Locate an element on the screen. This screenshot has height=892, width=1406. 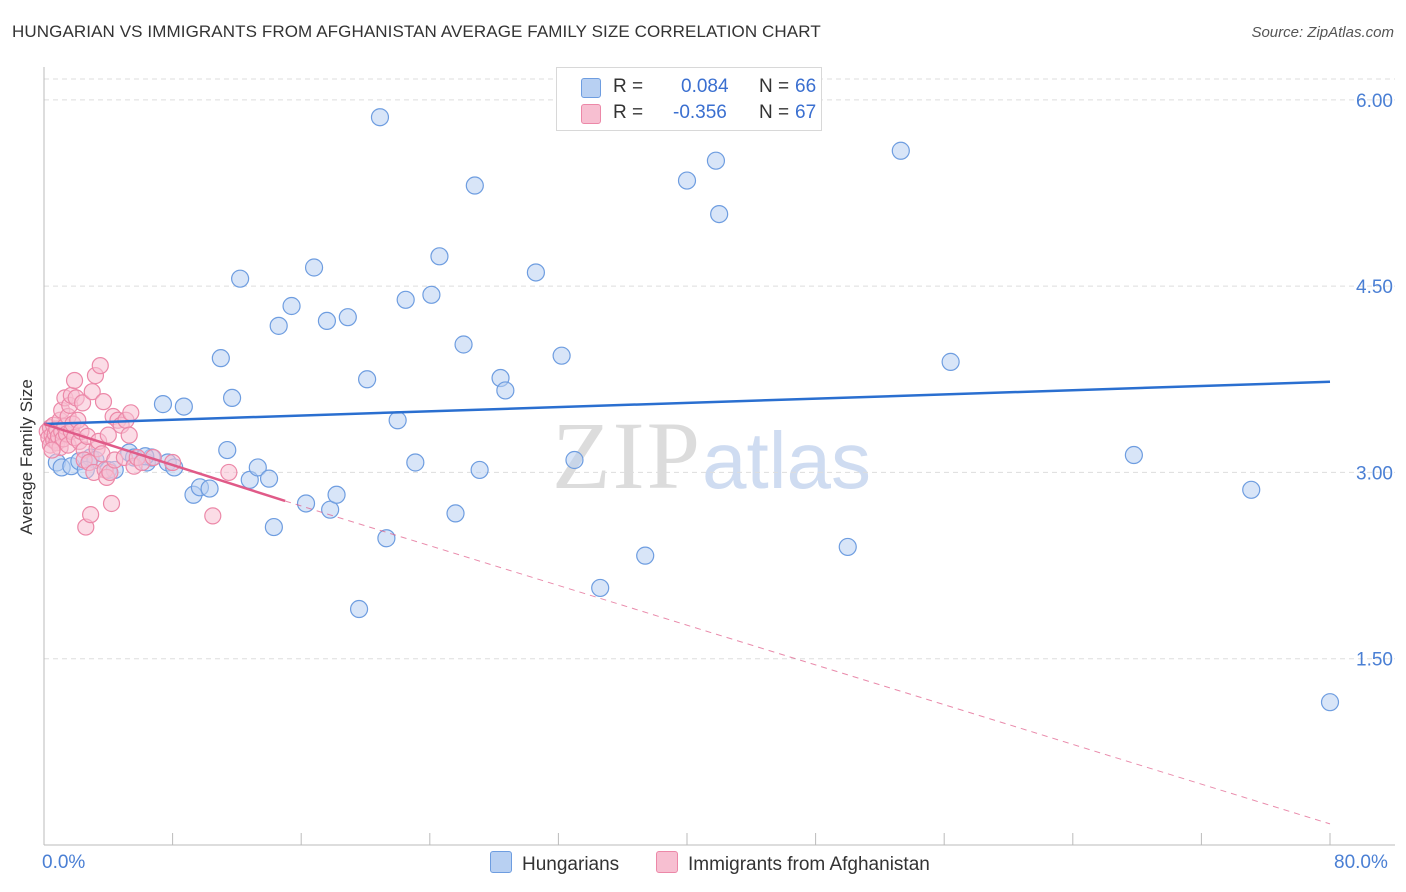
bottom-legend-hungarians: Hungarians is located at coordinates (554, 864).